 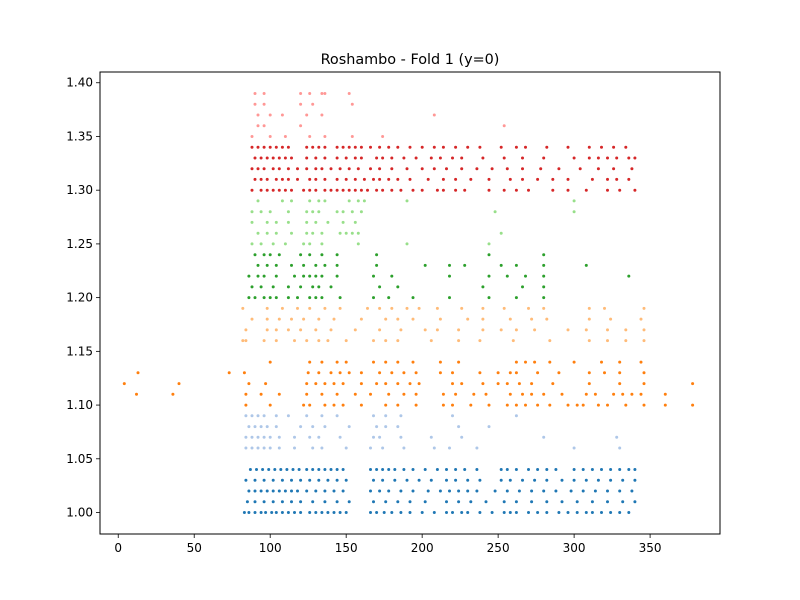 I want to click on y-tick-label: 1.00, so click(x=79, y=513).